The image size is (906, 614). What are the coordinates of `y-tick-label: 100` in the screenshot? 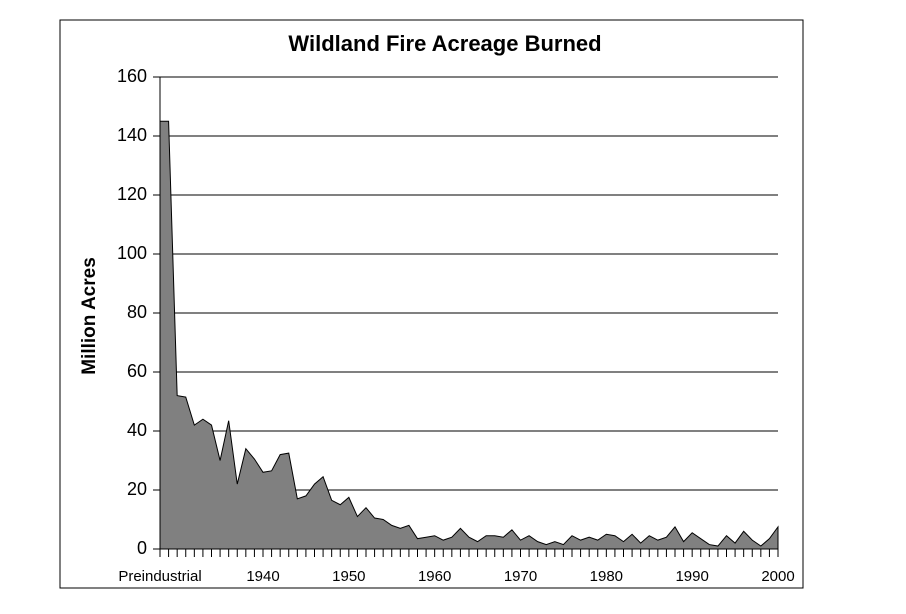 It's located at (132, 253).